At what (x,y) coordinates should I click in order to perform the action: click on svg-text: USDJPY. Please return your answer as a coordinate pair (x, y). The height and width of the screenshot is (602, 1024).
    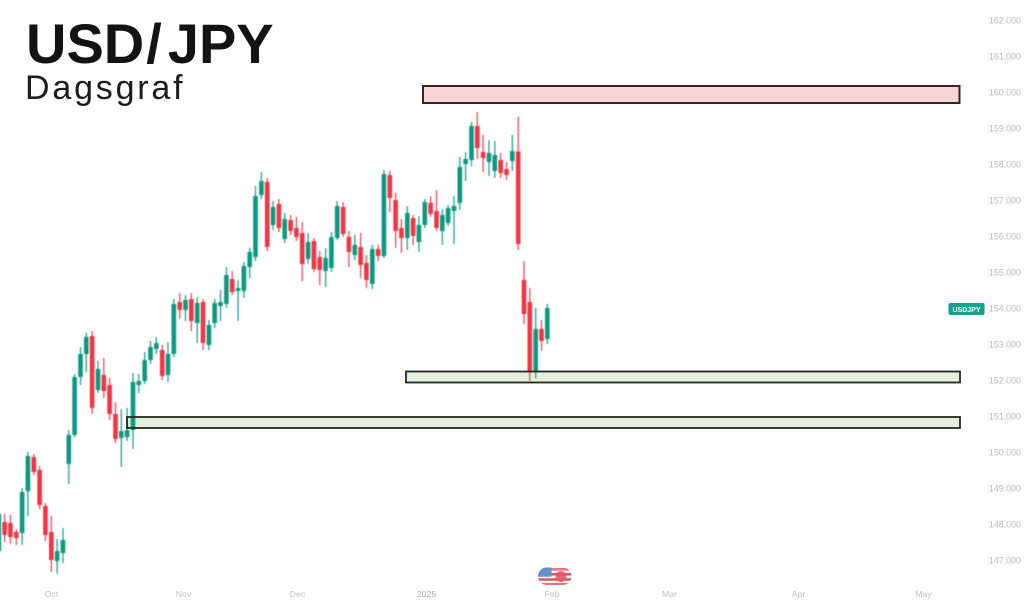
    Looking at the image, I should click on (966, 310).